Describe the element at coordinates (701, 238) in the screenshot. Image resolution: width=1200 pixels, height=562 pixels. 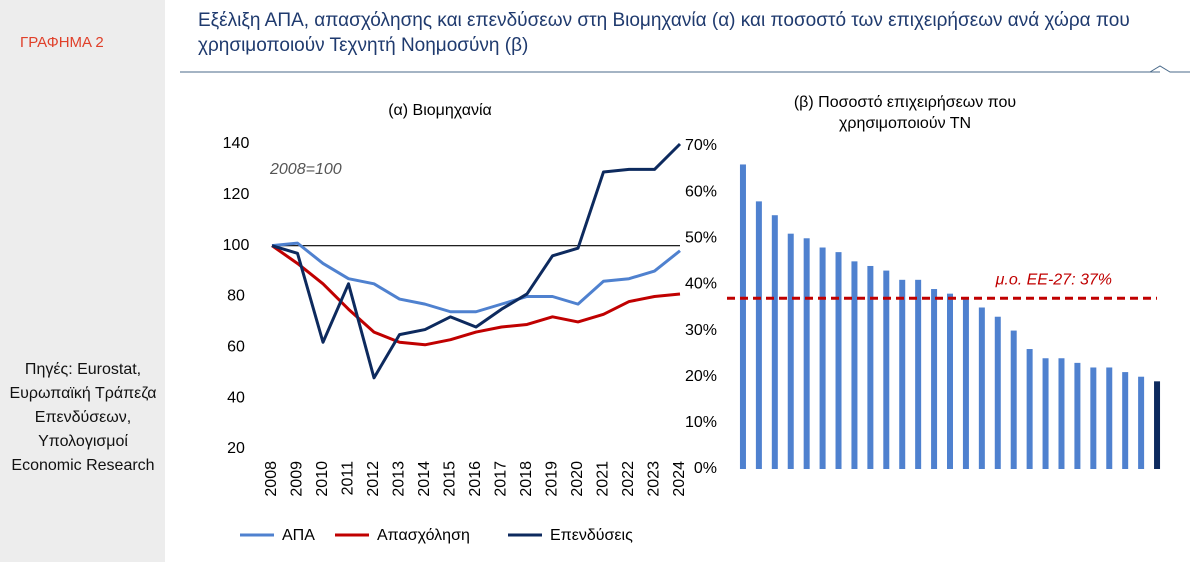
I see `y-tick-label: 50%` at that location.